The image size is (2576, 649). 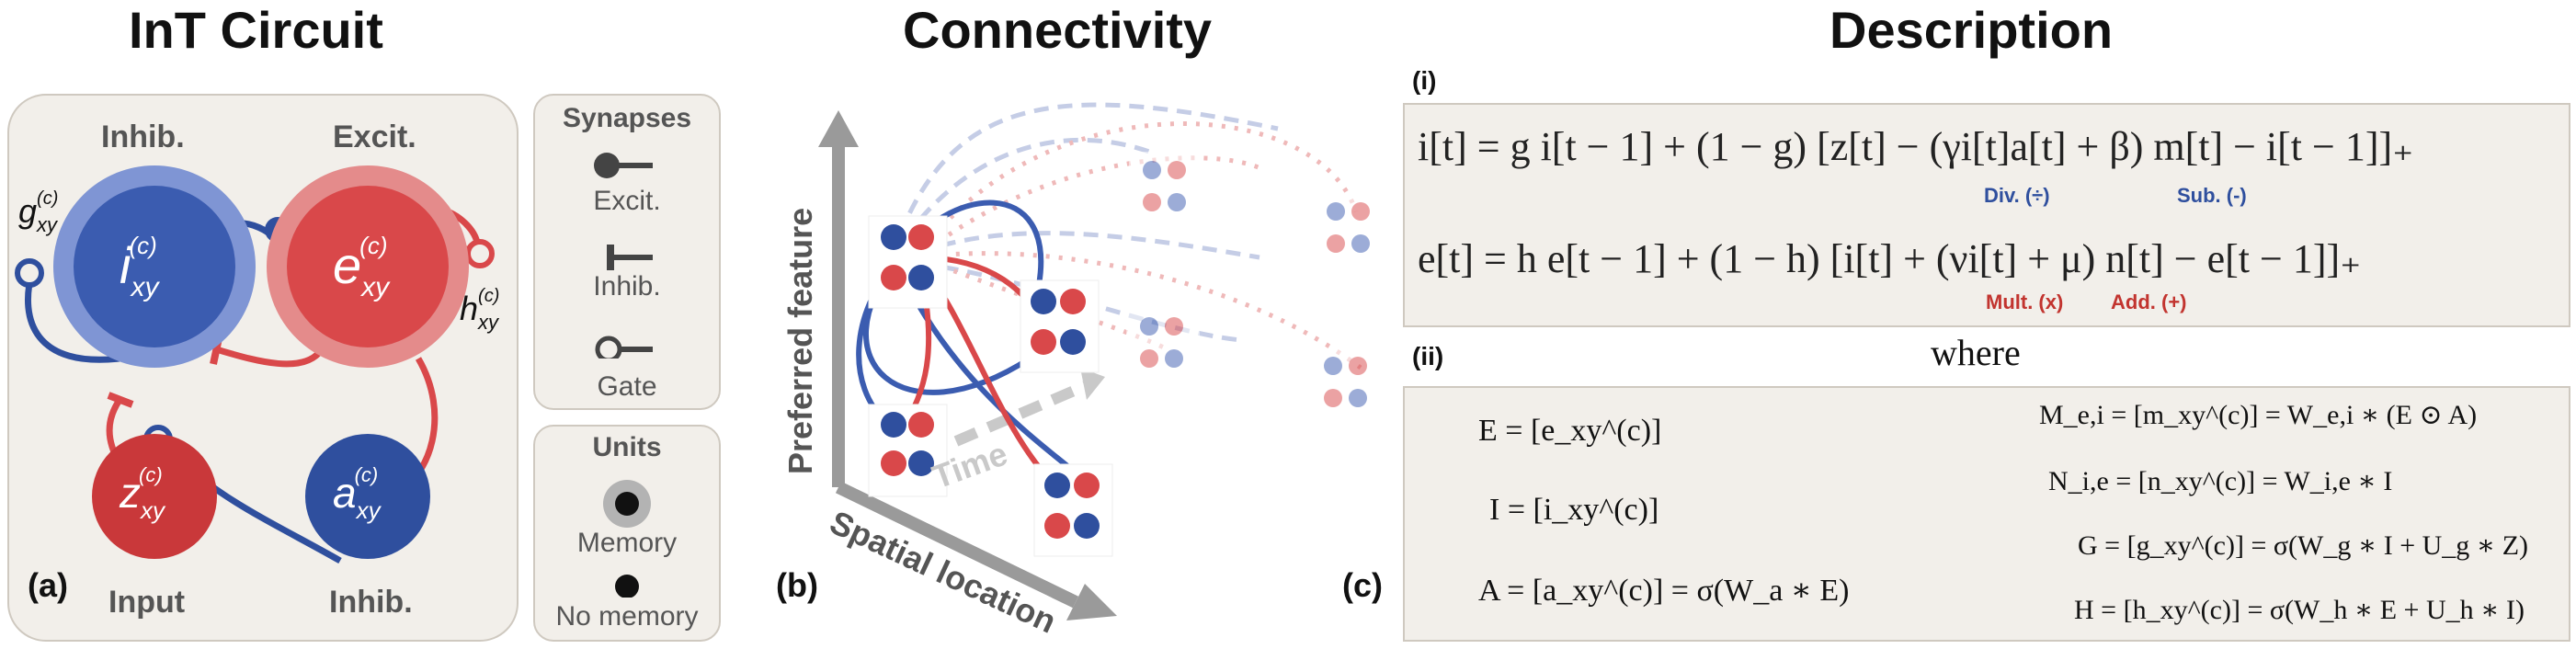 What do you see at coordinates (48, 585) in the screenshot?
I see `panel-label-a: (a)` at bounding box center [48, 585].